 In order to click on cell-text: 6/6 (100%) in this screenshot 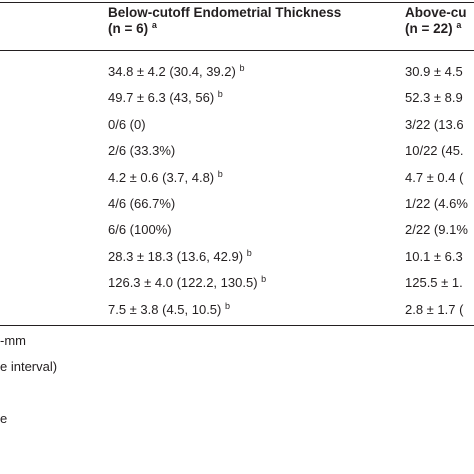, I will do `click(140, 230)`.